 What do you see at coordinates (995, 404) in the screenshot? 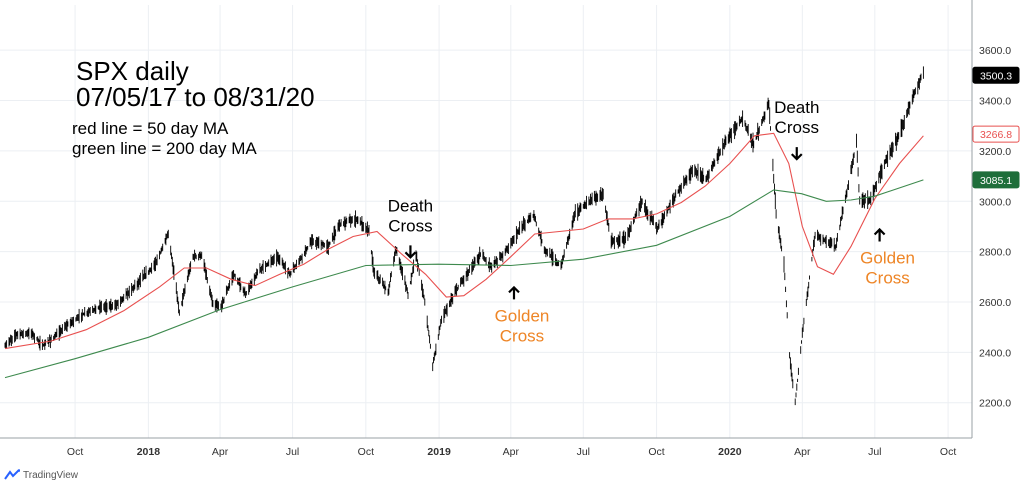
I see `y-tick-label: 2200.0` at bounding box center [995, 404].